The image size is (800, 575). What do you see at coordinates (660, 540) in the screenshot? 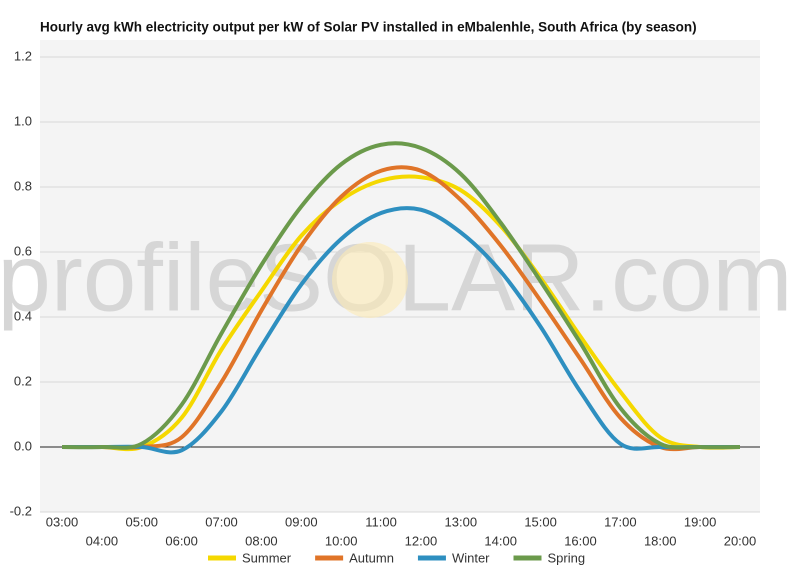
I see `x-tick-label: 18:00` at bounding box center [660, 540].